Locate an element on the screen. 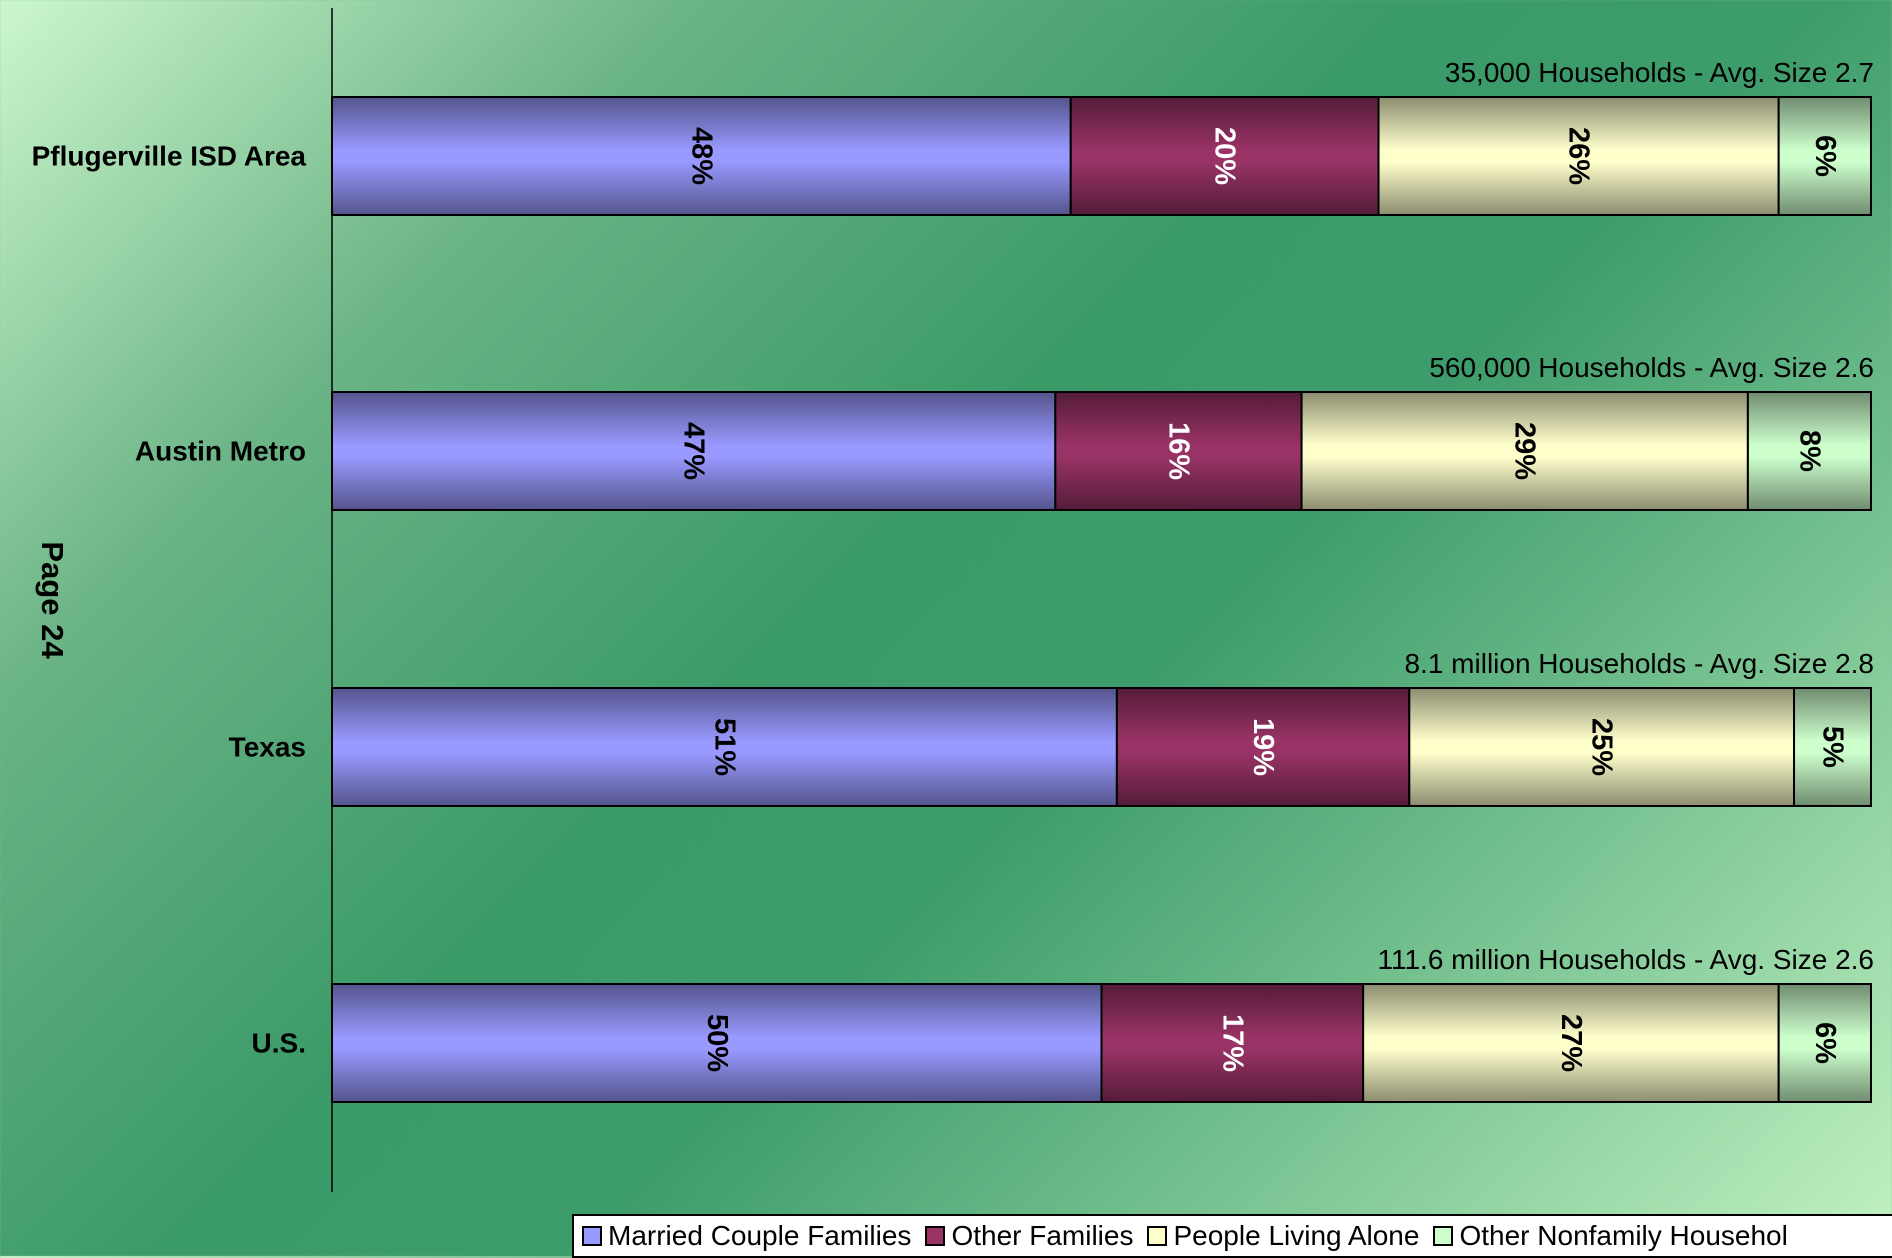 Image resolution: width=1892 pixels, height=1258 pixels. legend-item: Other Nonfamily Househol is located at coordinates (1610, 1236).